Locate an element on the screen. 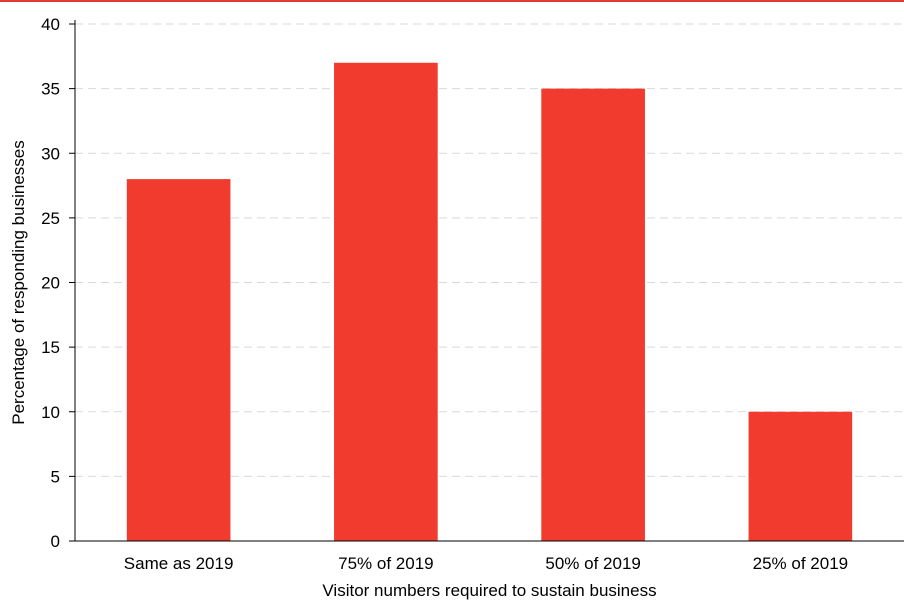 This screenshot has width=904, height=601. y-axis-title: Percentage of responding businesses is located at coordinates (18, 282).